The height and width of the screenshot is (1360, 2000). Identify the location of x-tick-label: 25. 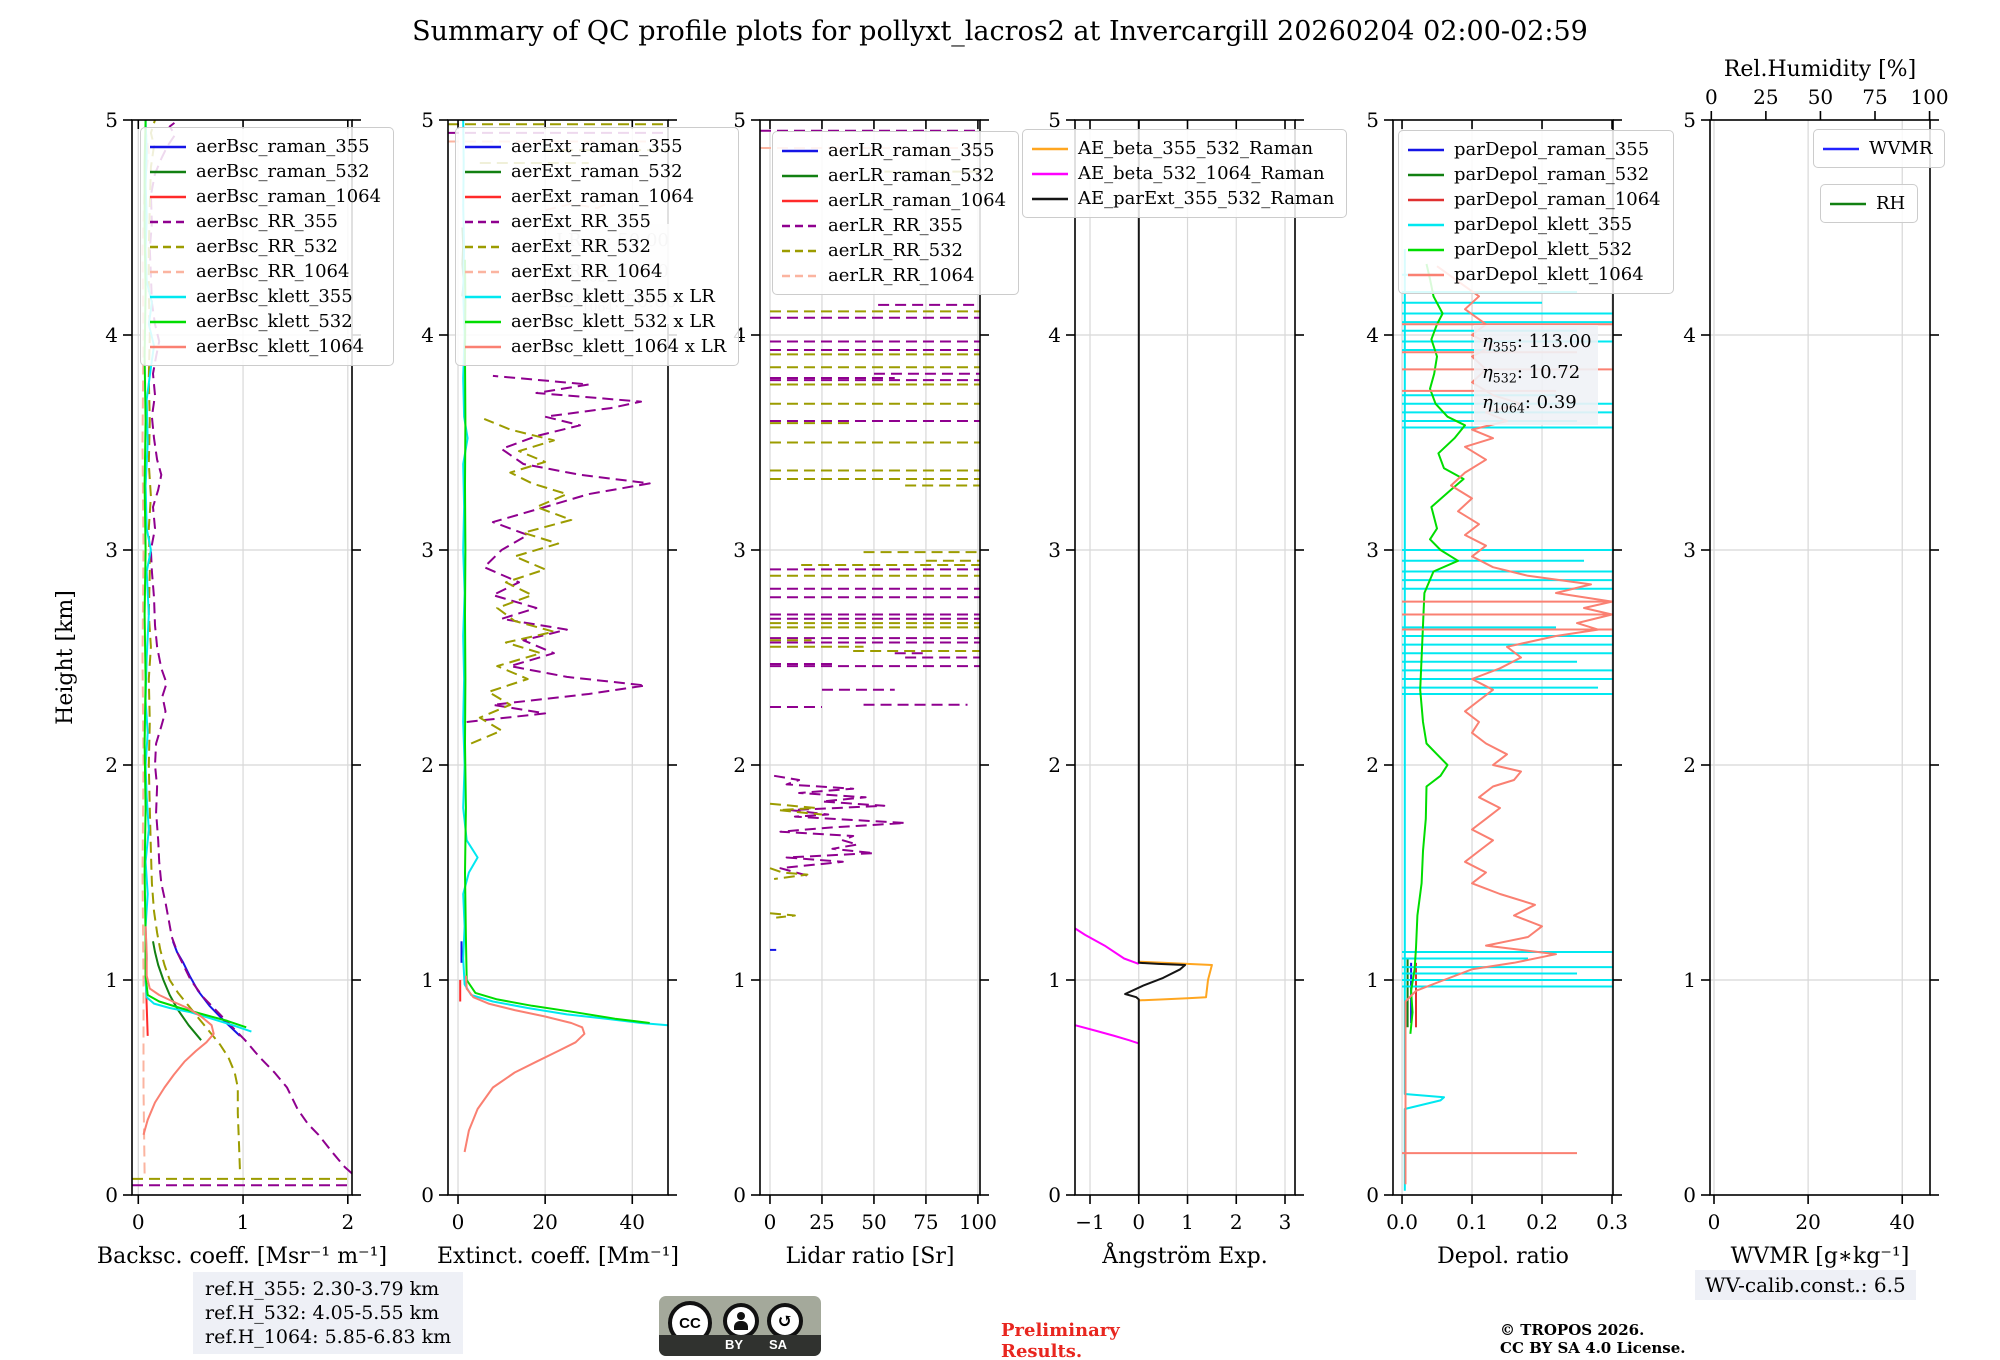
(821, 1222).